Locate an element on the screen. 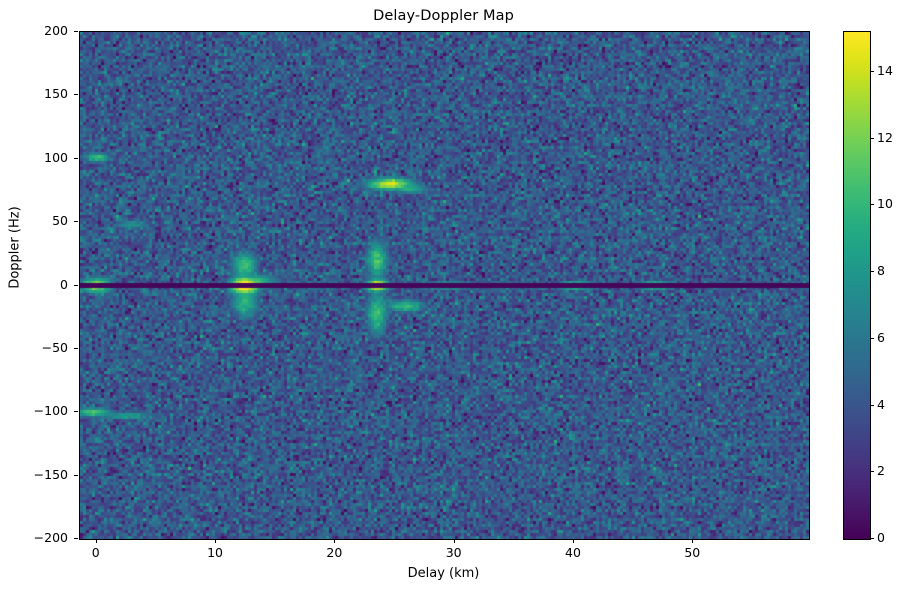 The width and height of the screenshot is (907, 590). colorbar-tick-label: 0 is located at coordinates (881, 537).